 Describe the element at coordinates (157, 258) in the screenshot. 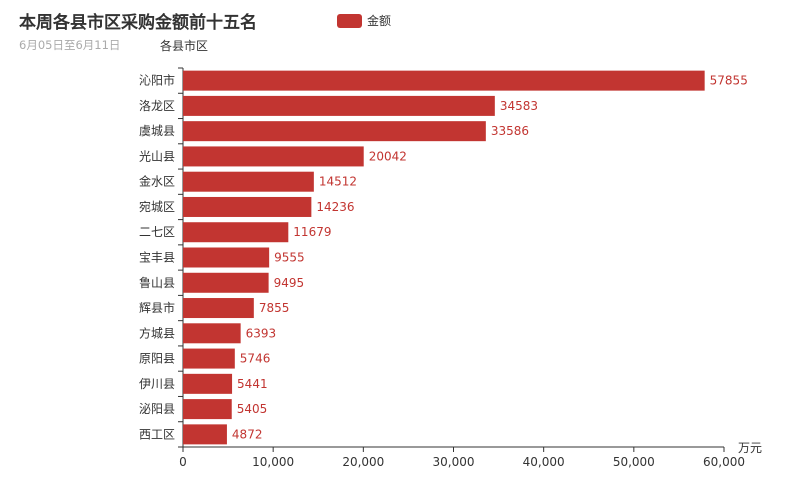

I see `y-tick-label: 宝丰县` at that location.